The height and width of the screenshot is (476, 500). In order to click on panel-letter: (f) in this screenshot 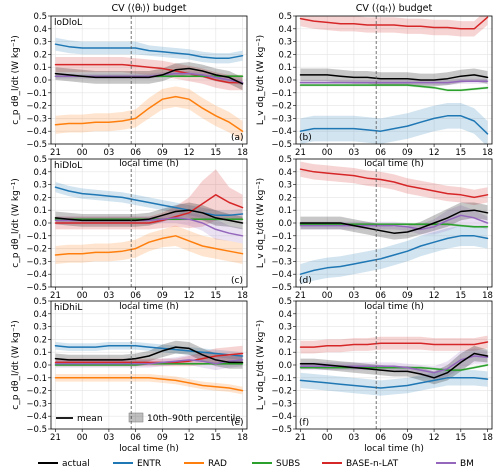, I will do `click(304, 423)`.